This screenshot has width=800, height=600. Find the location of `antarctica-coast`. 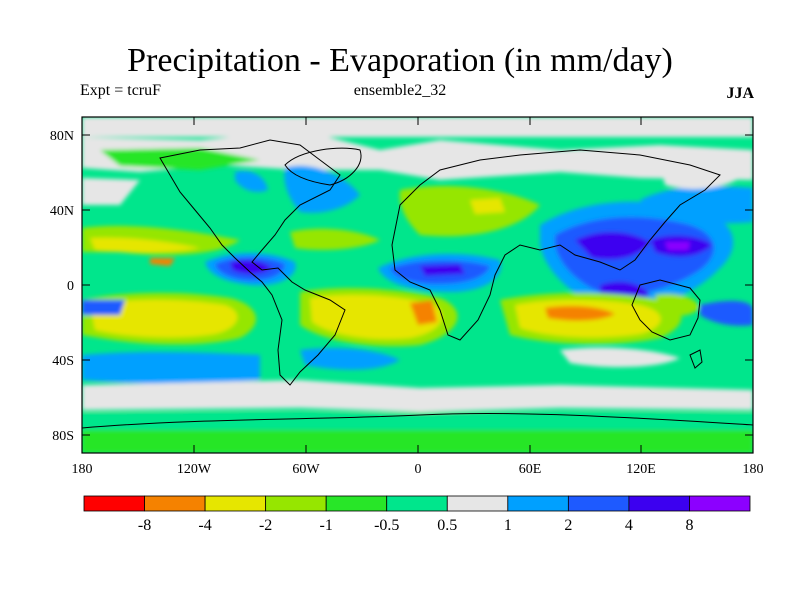

antarctica-coast is located at coordinates (417, 420).